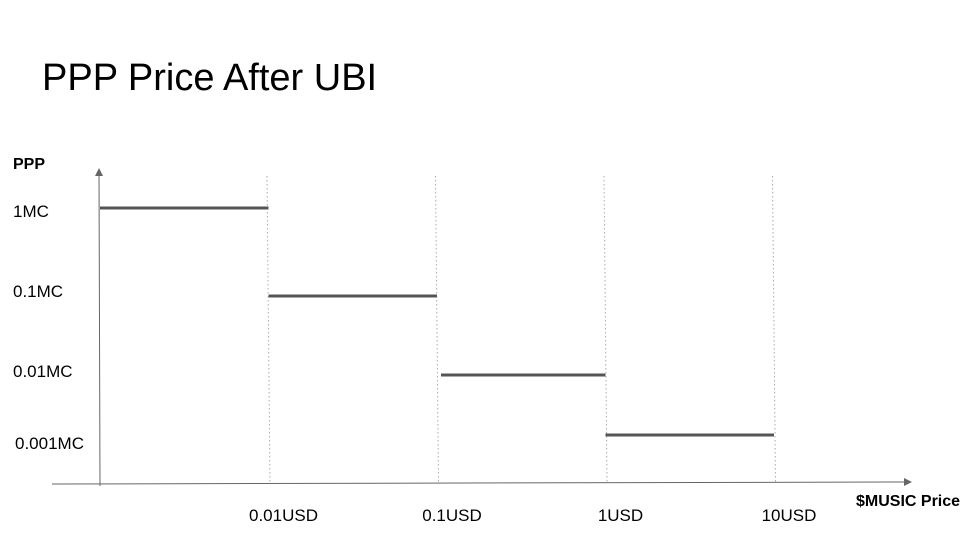 This screenshot has height=540, width=960. Describe the element at coordinates (99, 327) in the screenshot. I see `y-axis` at that location.